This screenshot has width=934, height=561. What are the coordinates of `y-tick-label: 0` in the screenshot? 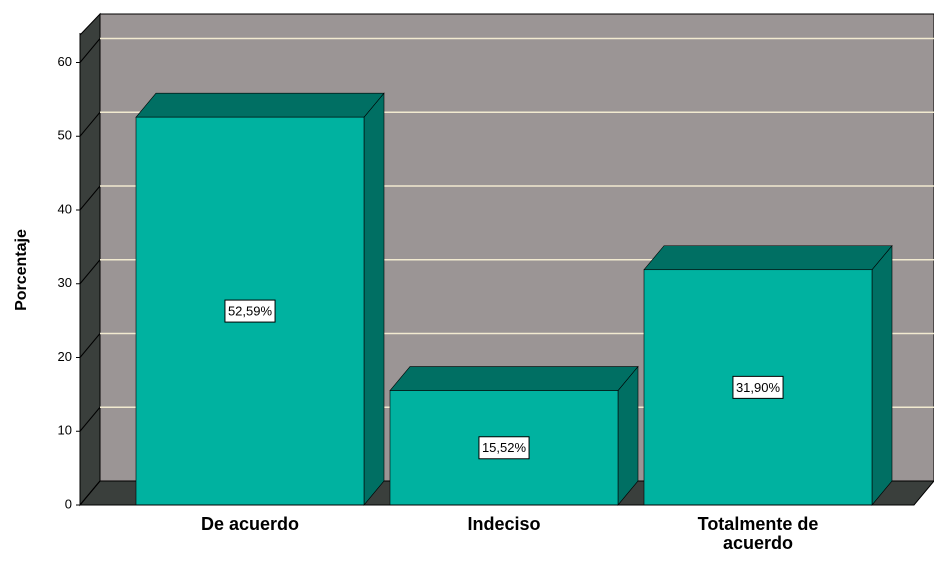 It's located at (68, 503).